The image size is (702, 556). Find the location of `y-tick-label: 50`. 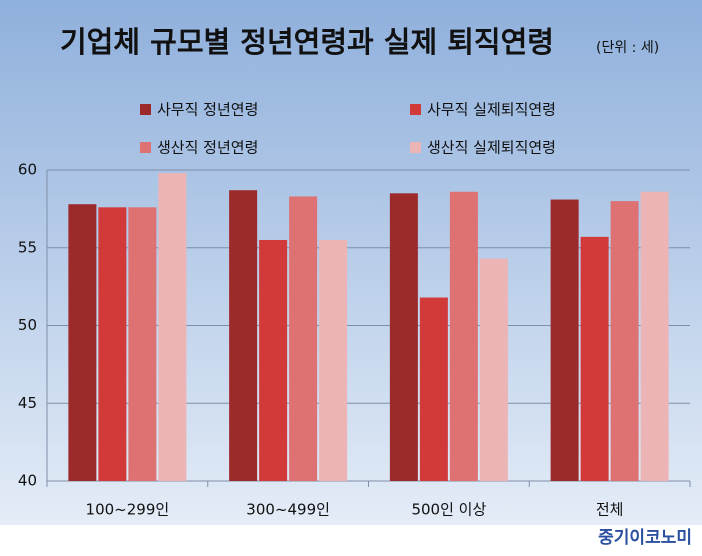

y-tick-label: 50 is located at coordinates (27, 325).